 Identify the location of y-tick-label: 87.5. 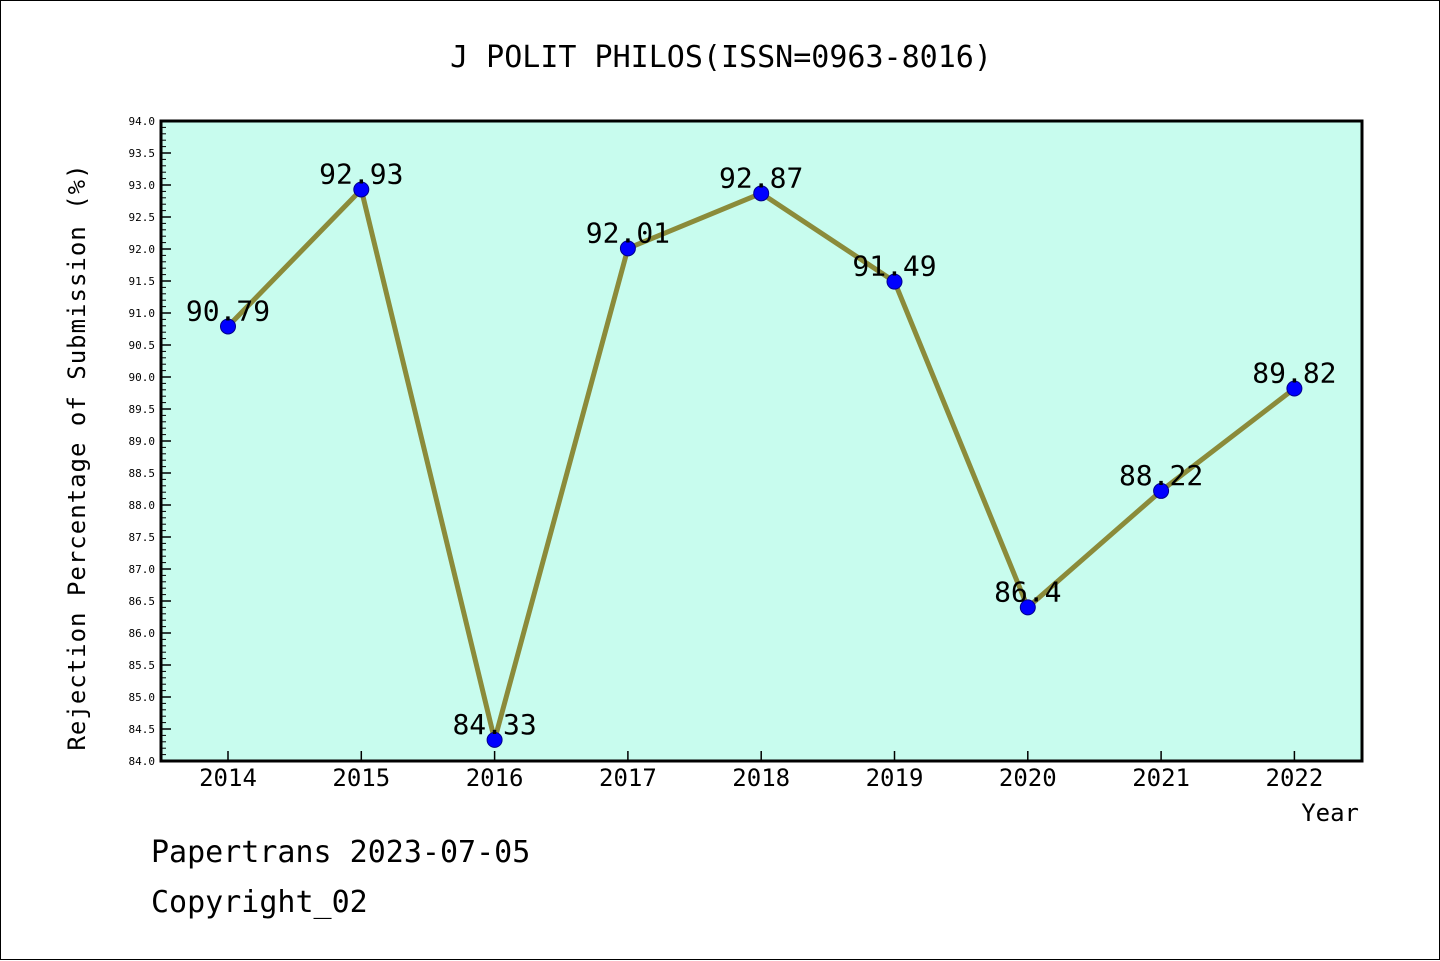
(142, 537).